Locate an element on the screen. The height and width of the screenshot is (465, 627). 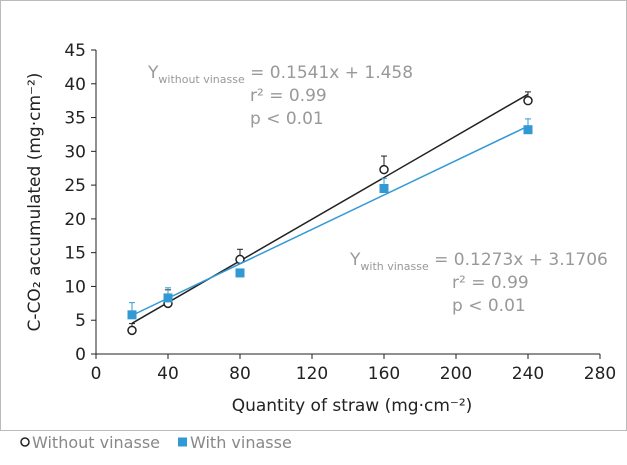
x-tick-label: 280 is located at coordinates (600, 374).